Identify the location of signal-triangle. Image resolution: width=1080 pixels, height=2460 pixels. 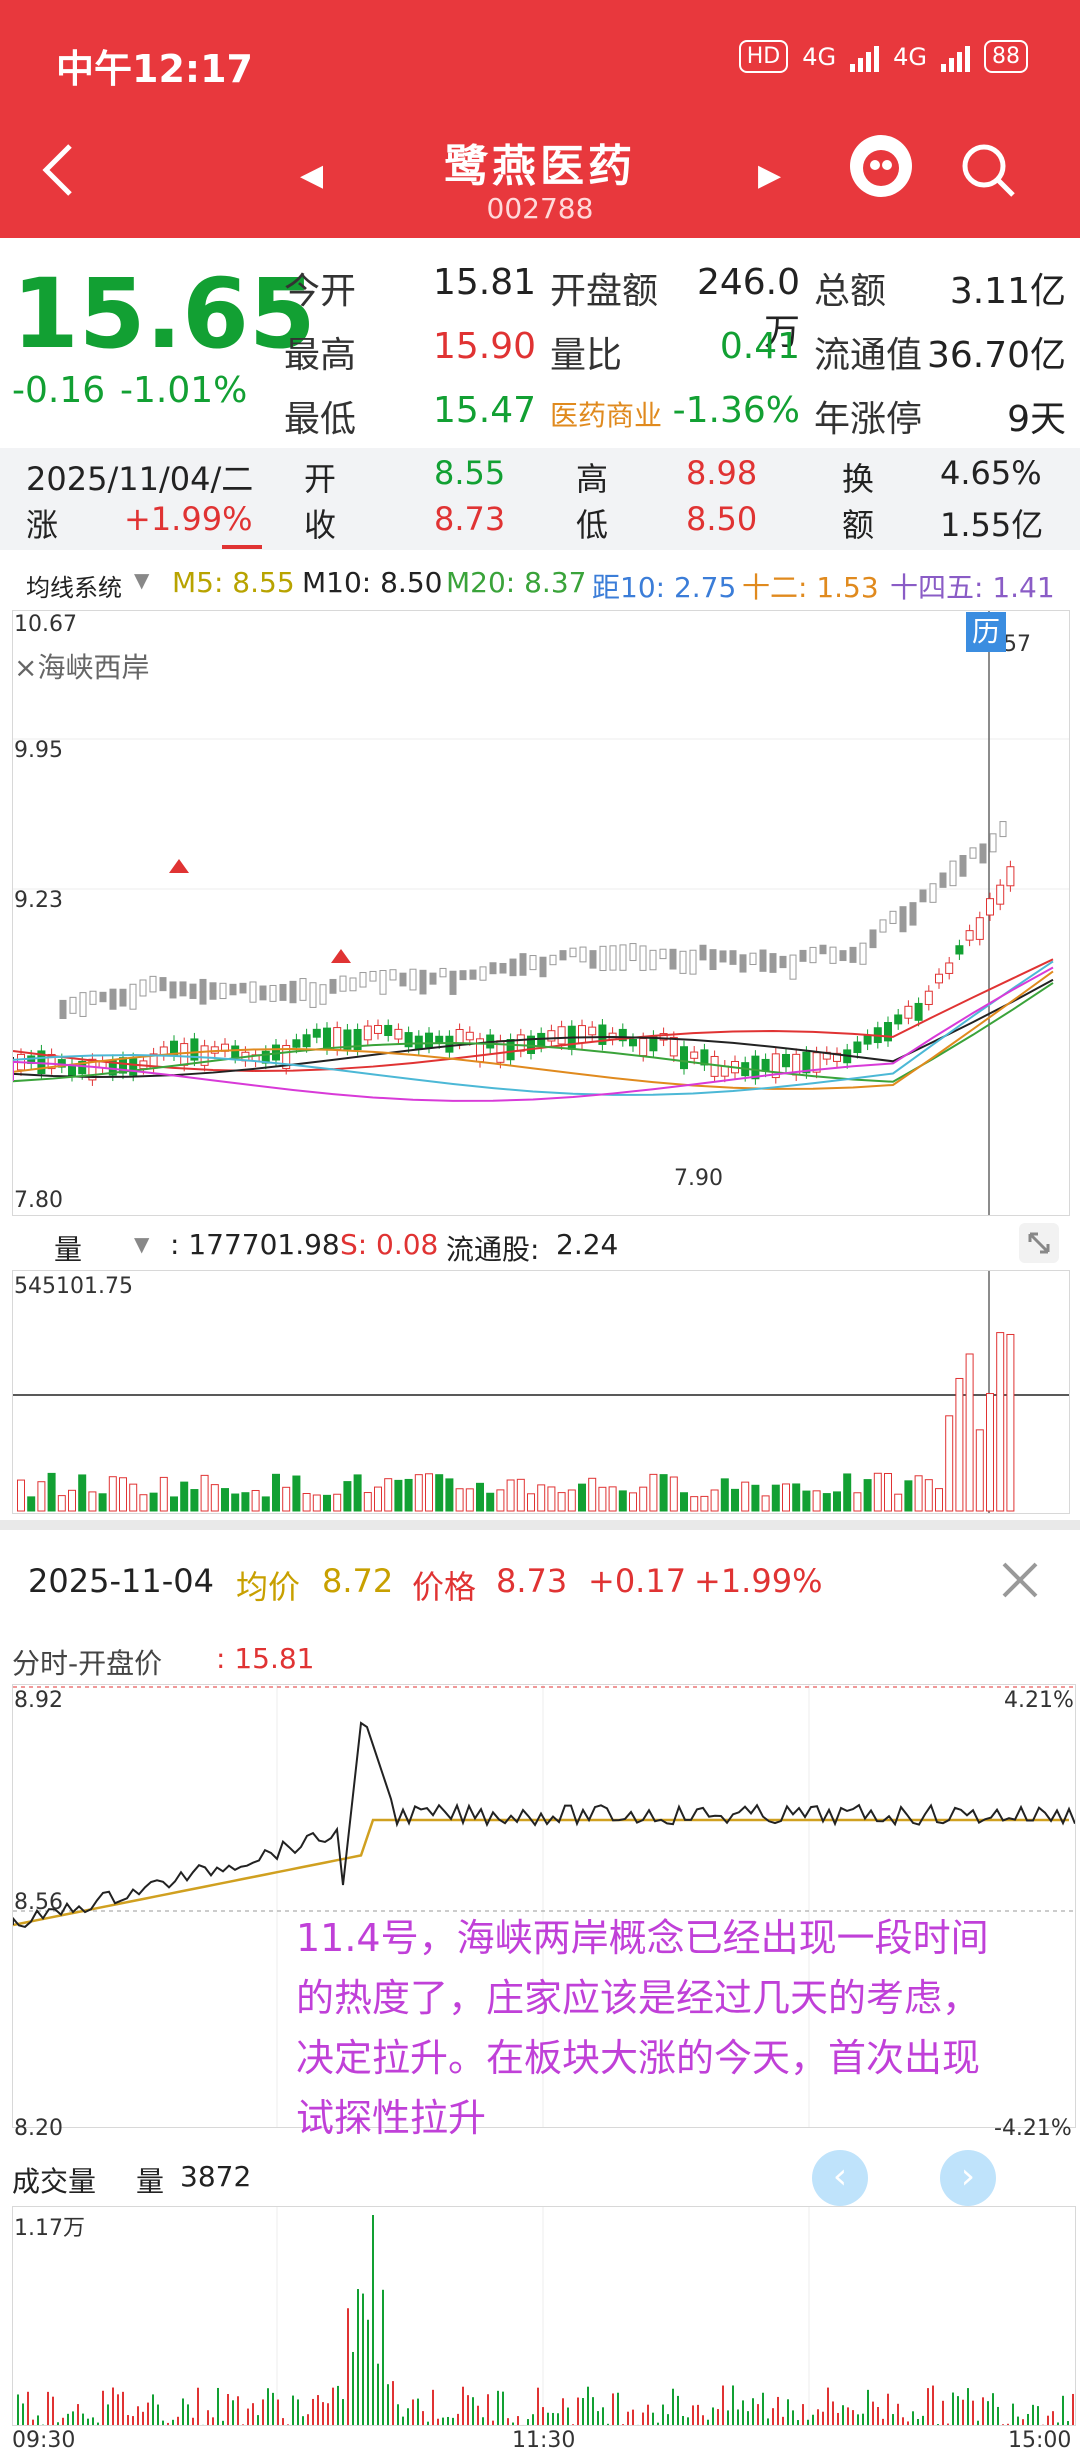
(341, 956).